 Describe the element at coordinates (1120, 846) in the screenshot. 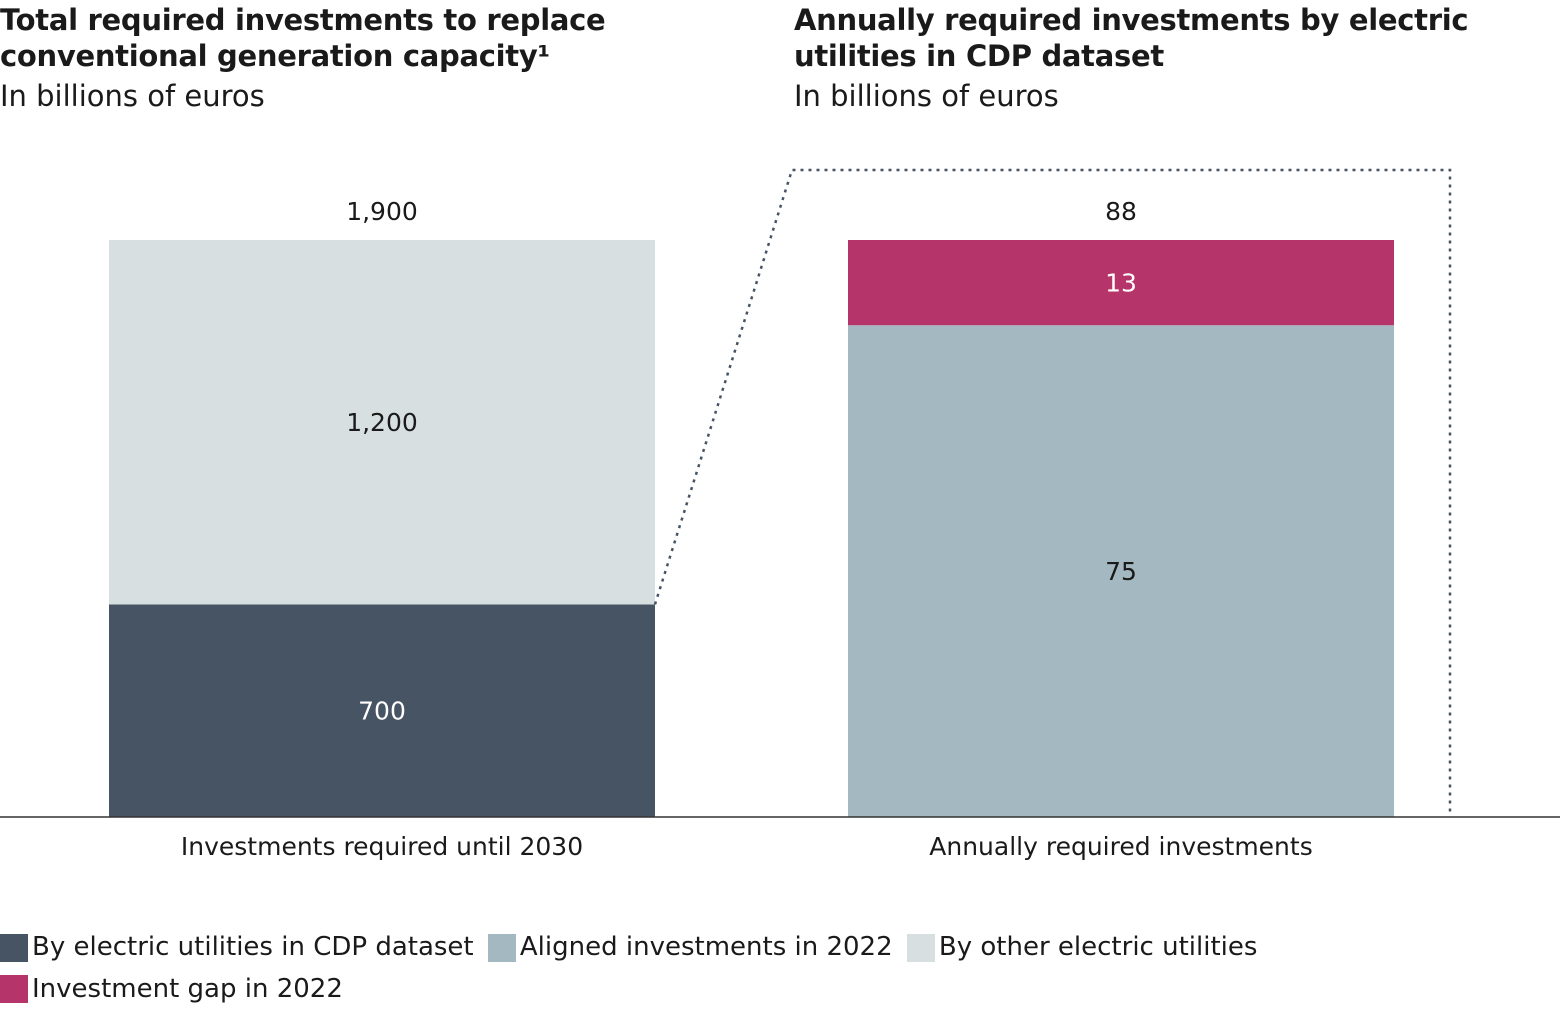

I see `category-label: Annually required investments` at that location.